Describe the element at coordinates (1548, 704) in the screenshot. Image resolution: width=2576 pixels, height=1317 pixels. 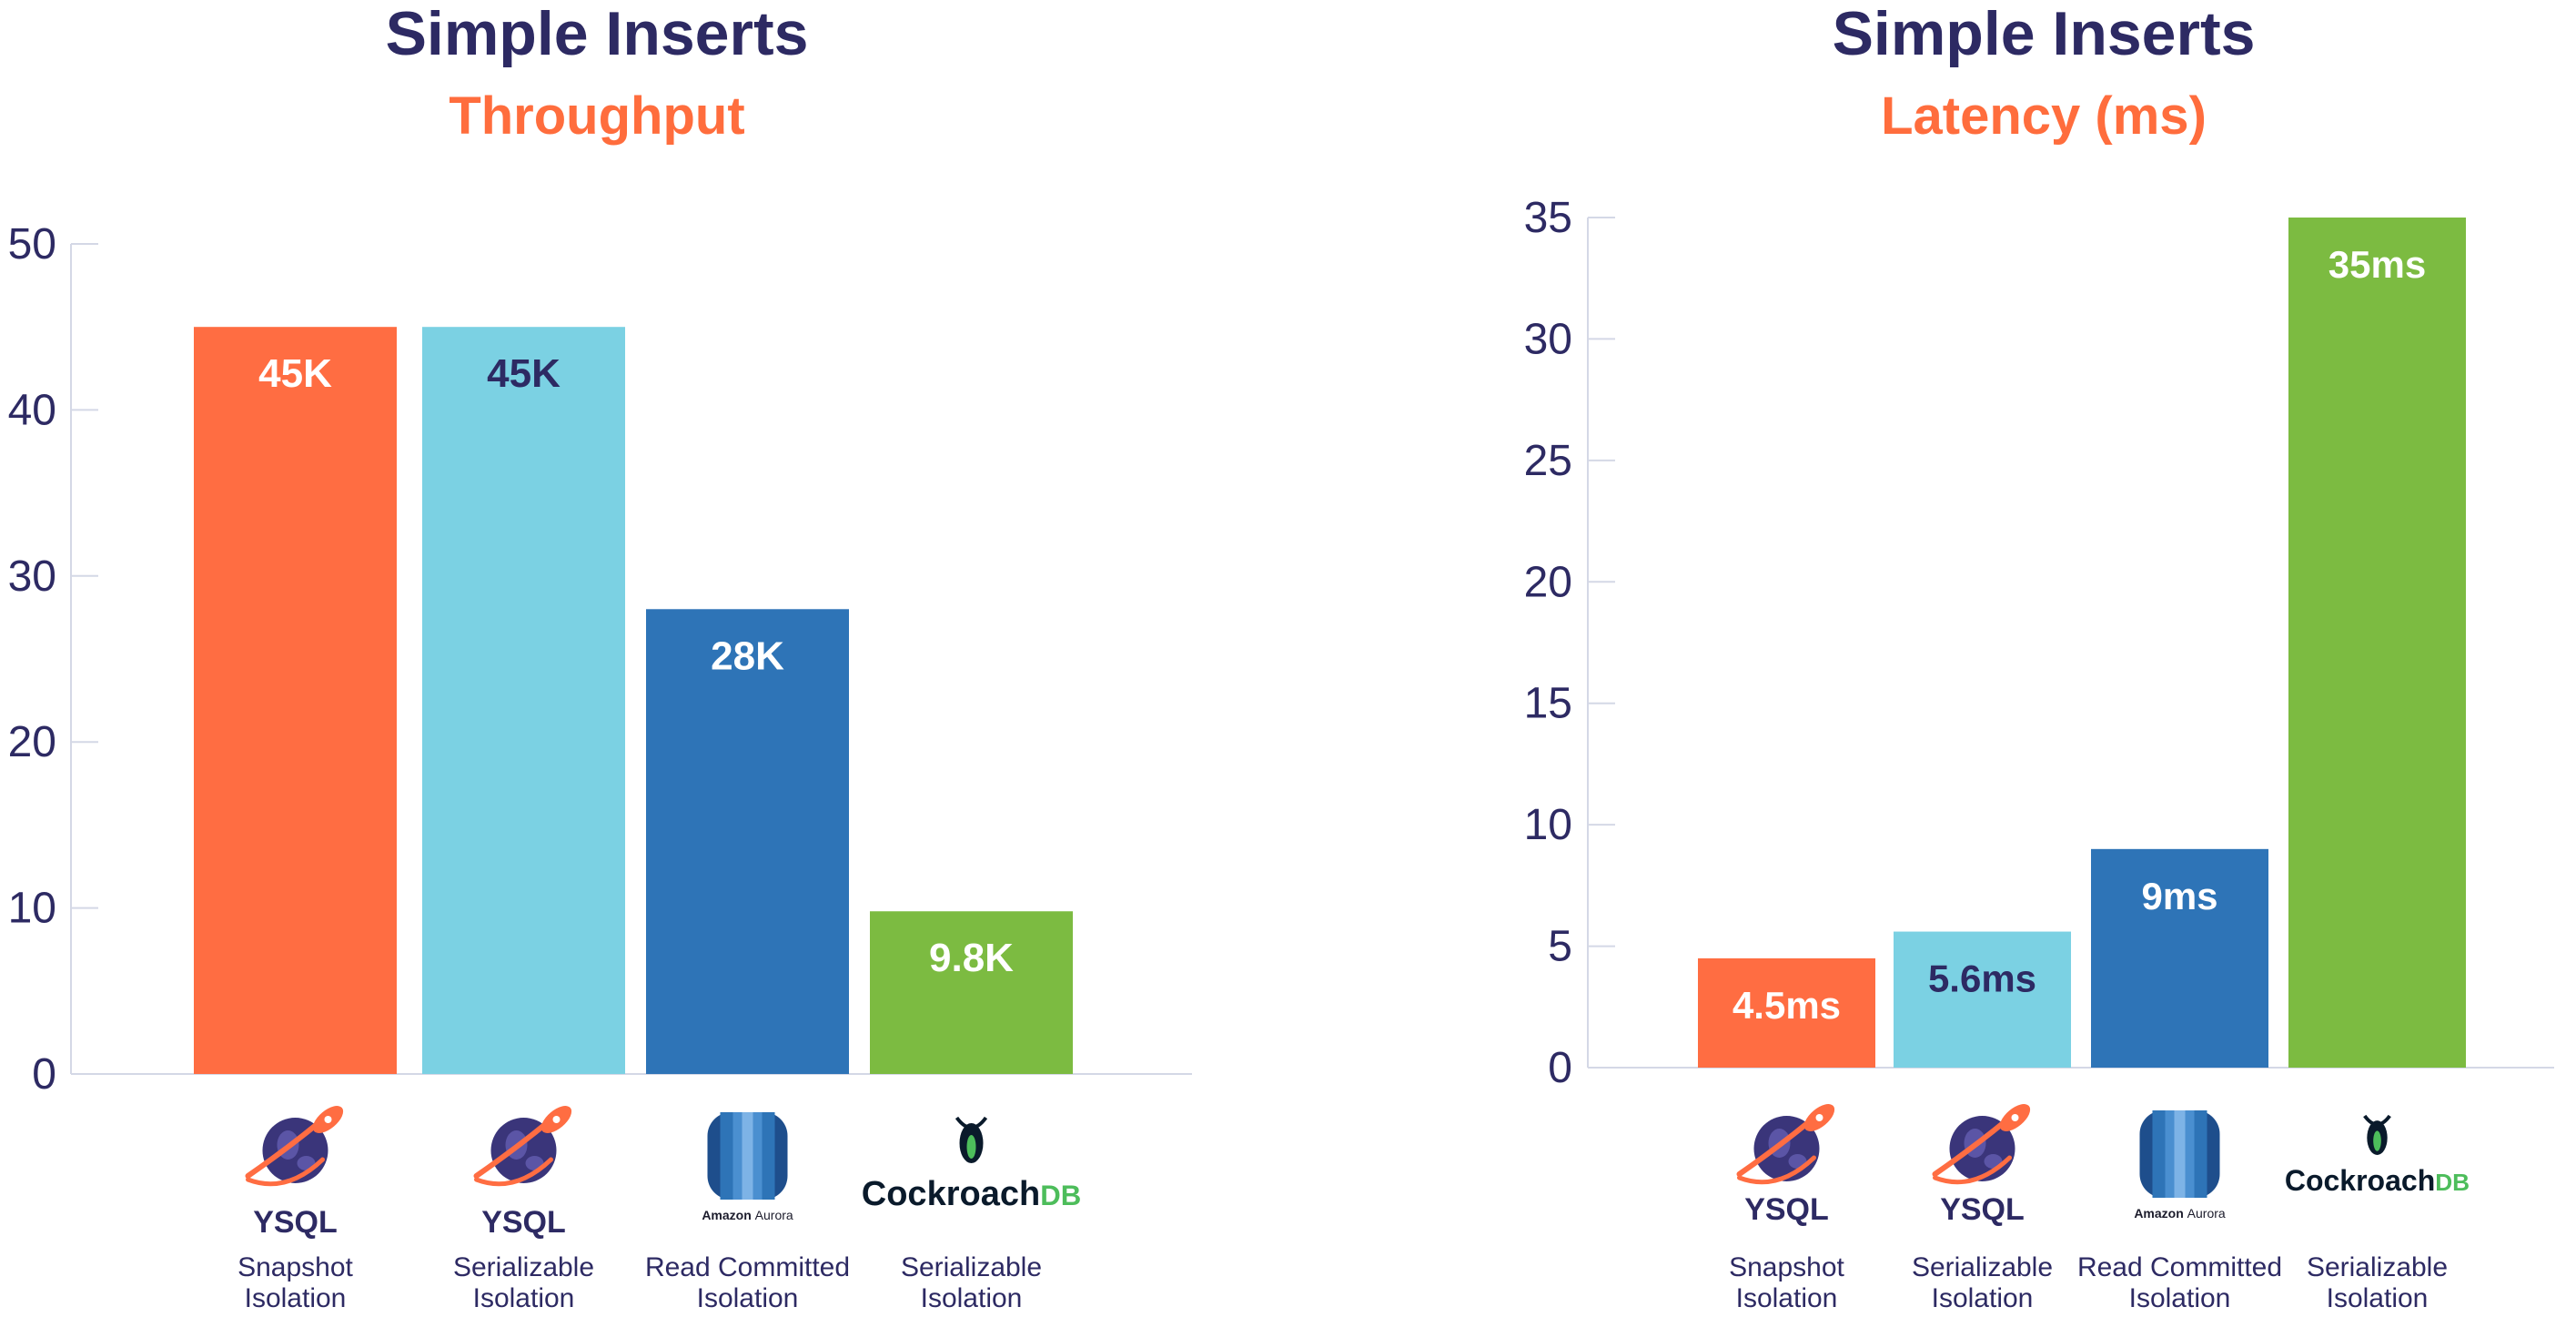
I see `y-tick-label: 15` at that location.